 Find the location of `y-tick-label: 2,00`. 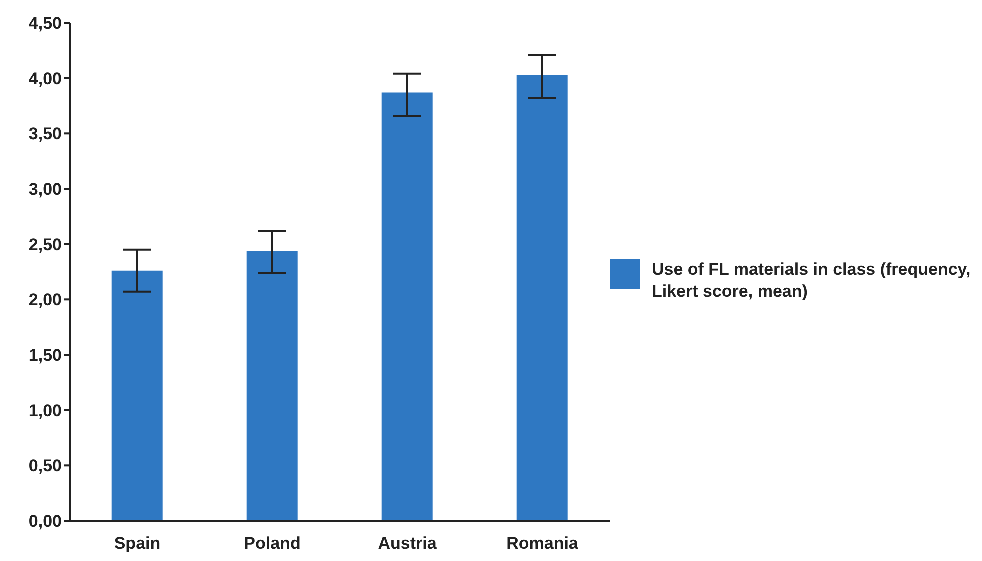

y-tick-label: 2,00 is located at coordinates (45, 300).